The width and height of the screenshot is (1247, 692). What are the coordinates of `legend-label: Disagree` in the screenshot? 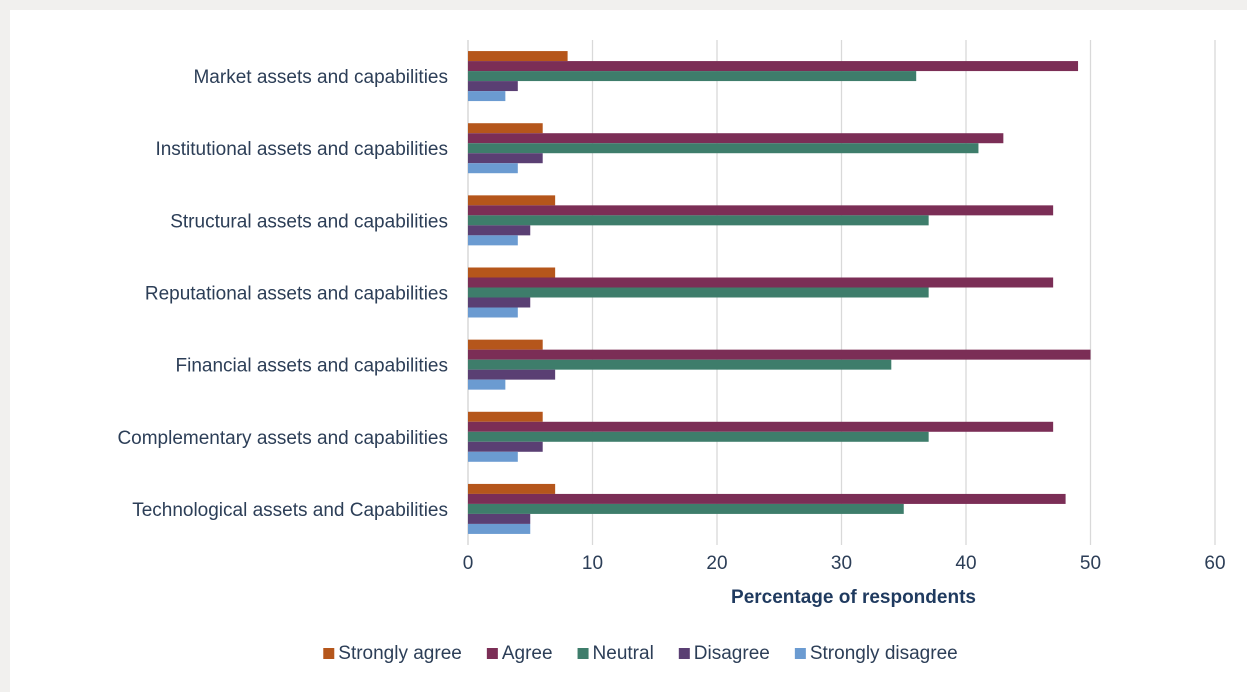 It's located at (732, 653).